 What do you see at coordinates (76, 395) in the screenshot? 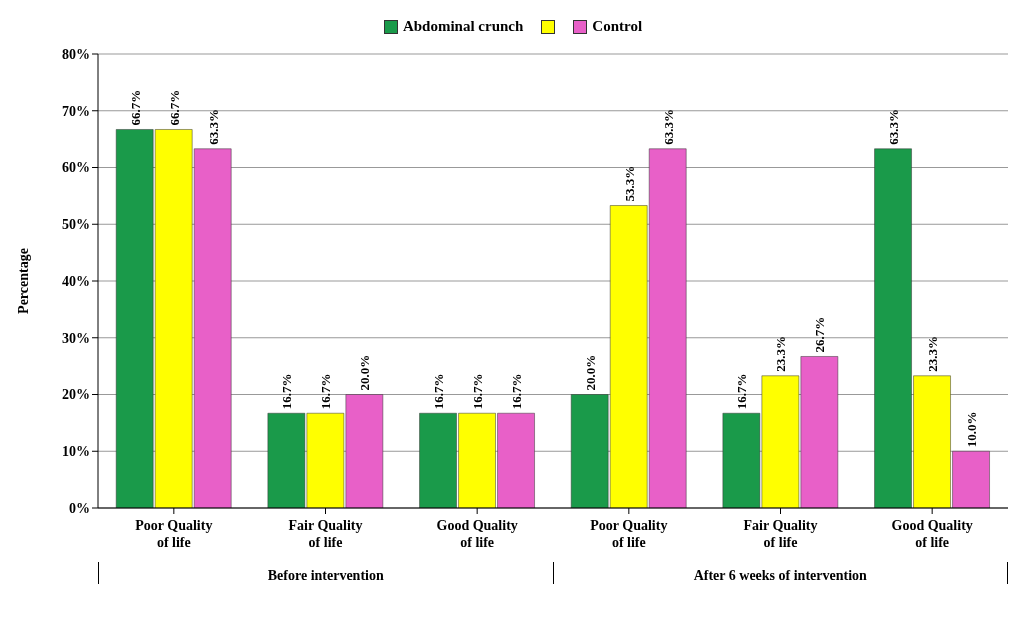
I see `y-tick-label: 20%` at bounding box center [76, 395].